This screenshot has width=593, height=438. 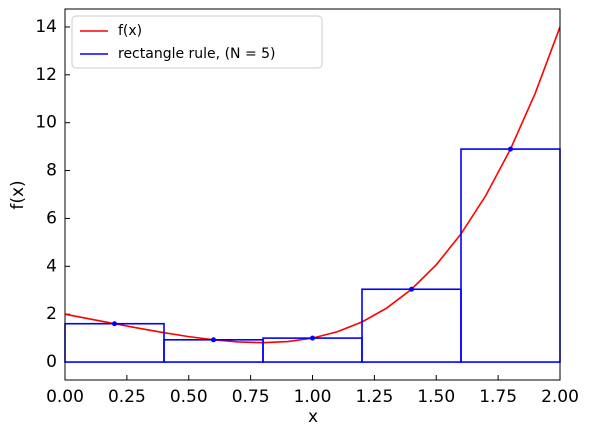 I want to click on x-tick-label: 1.00, so click(x=313, y=397).